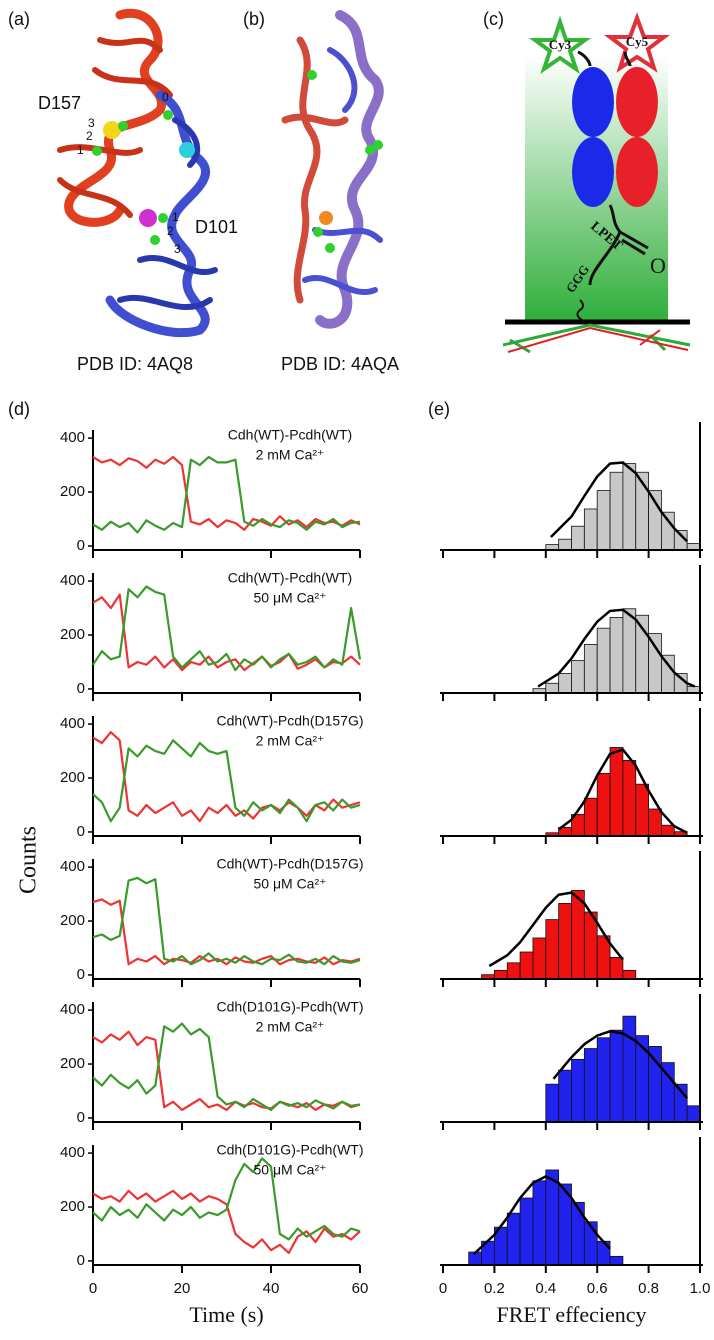 This screenshot has height=1340, width=714. Describe the element at coordinates (493, 19) in the screenshot. I see `panel-label: (c)` at that location.